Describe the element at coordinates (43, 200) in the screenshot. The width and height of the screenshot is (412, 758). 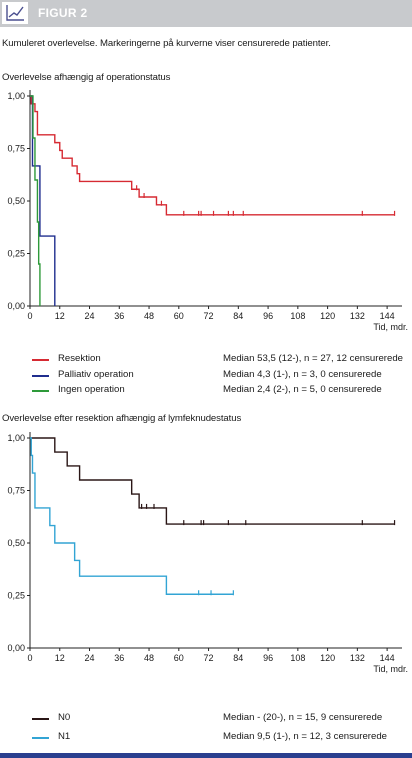
I see `series-line-palliativ-operation` at that location.